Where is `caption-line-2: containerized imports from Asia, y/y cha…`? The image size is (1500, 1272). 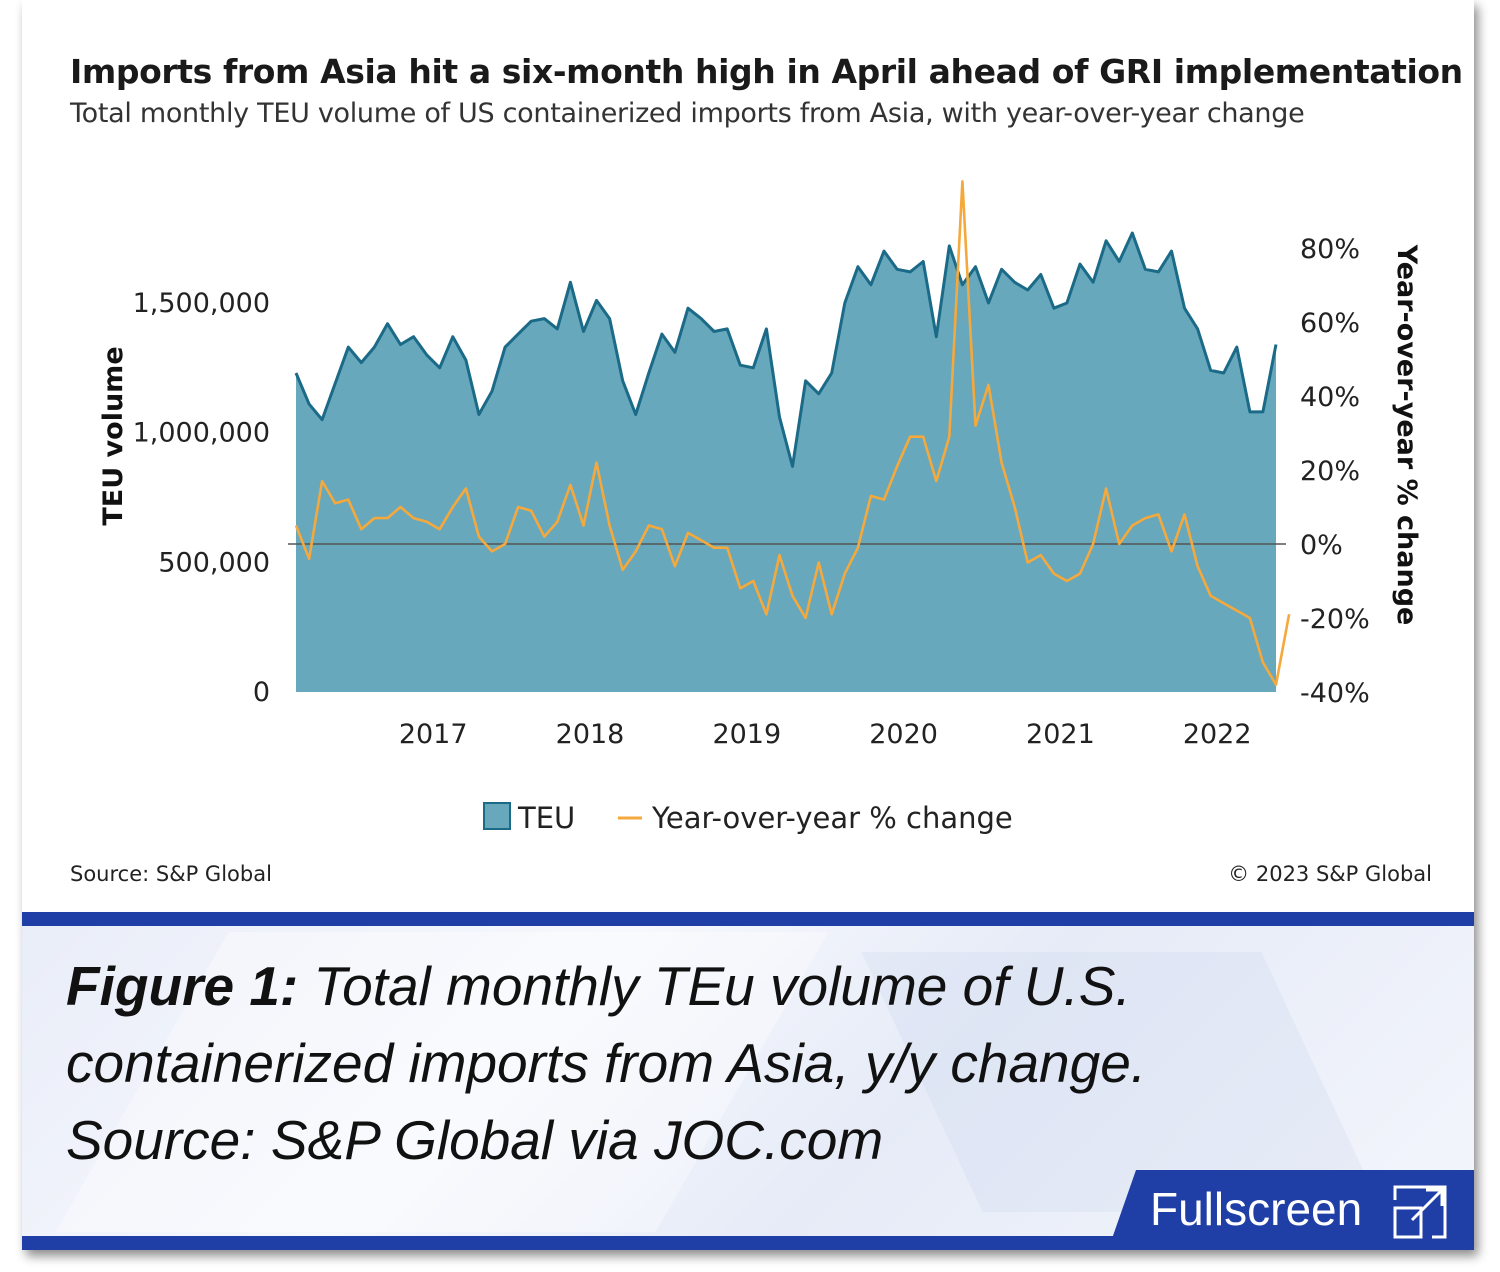 caption-line-2: containerized imports from Asia, y/y cha… is located at coordinates (606, 1063).